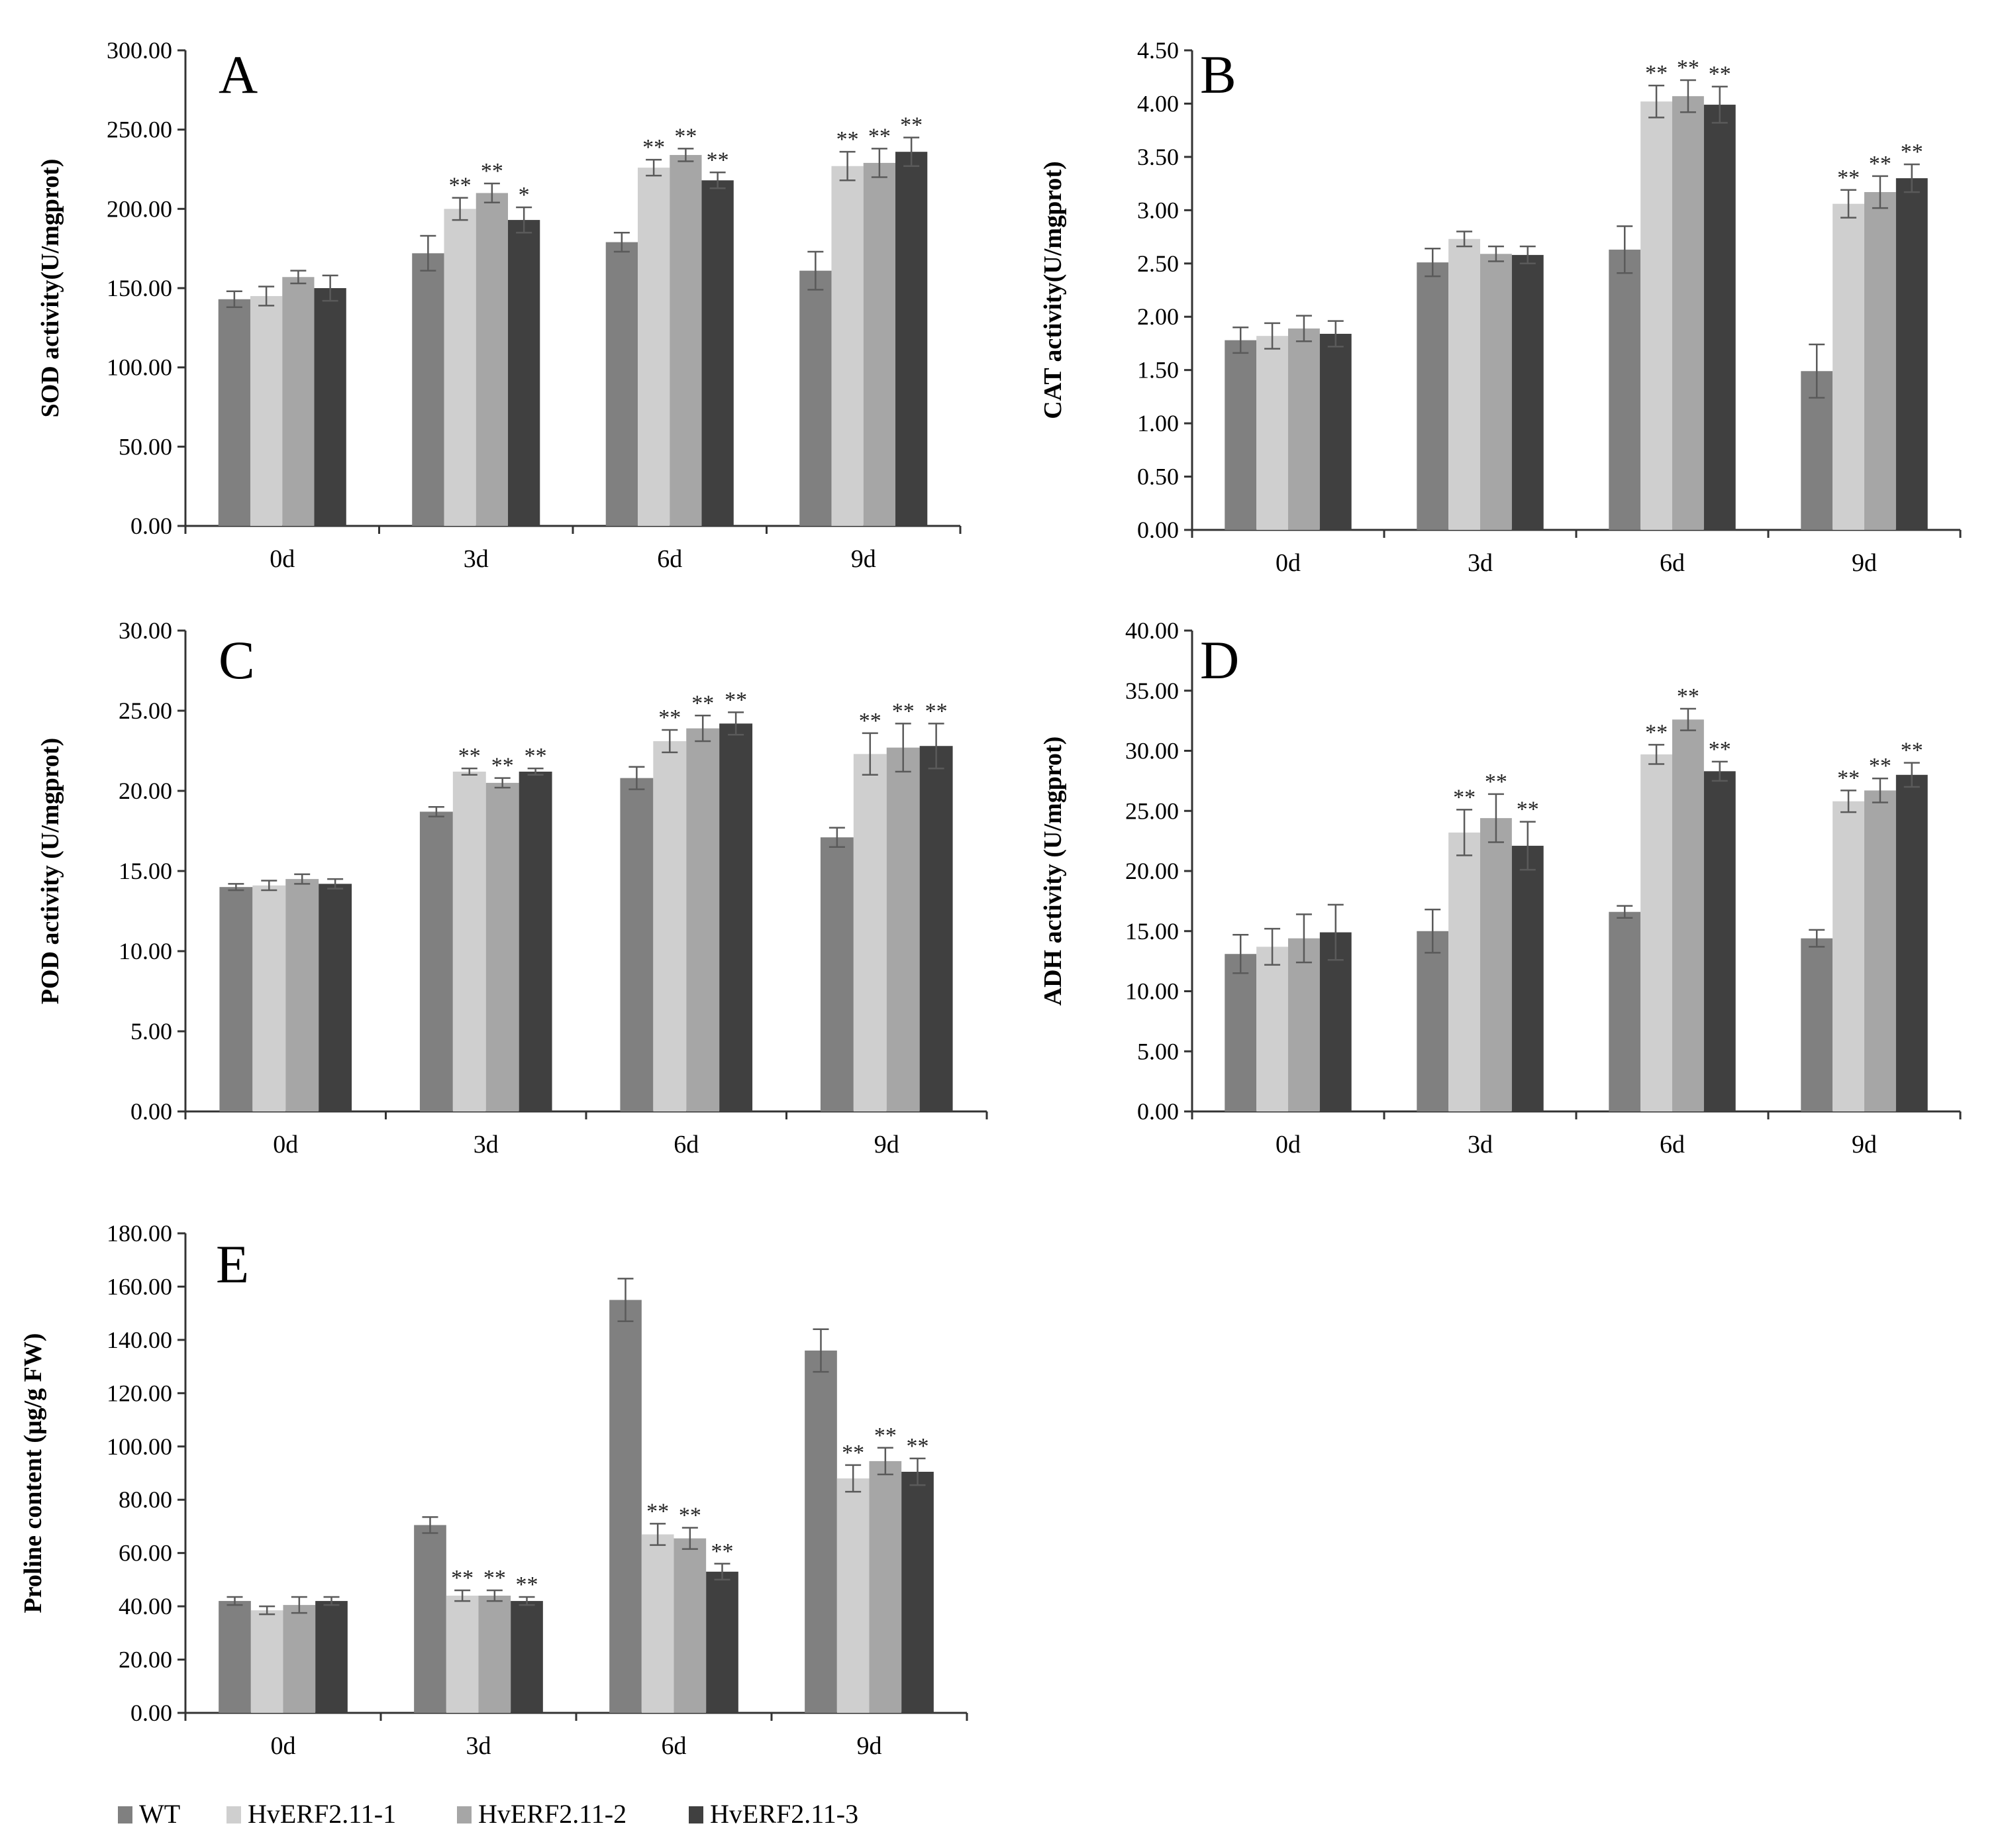  I want to click on x-tick-label: 6d, so click(669, 559).